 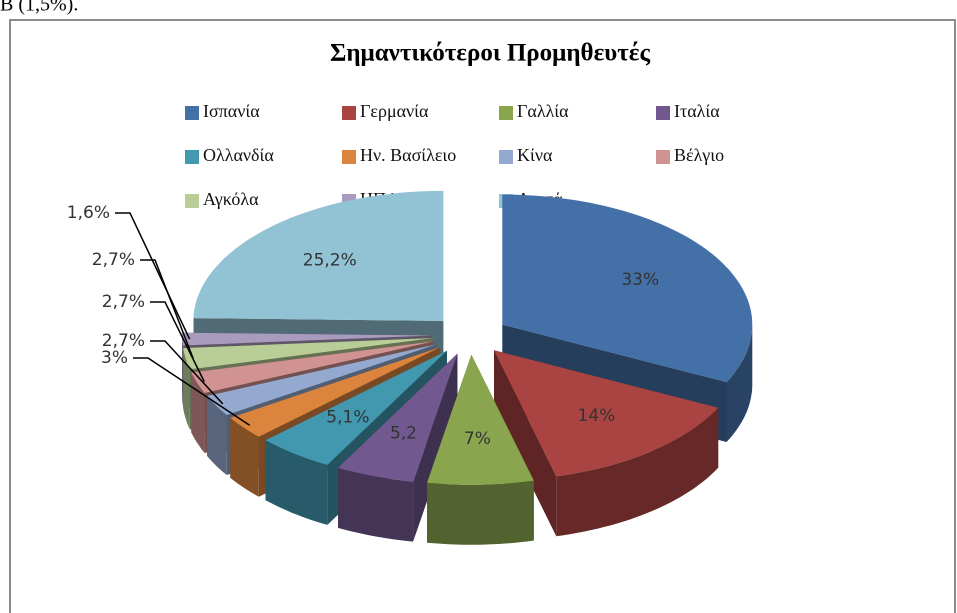 What do you see at coordinates (640, 280) in the screenshot?
I see `data-label: 33%` at bounding box center [640, 280].